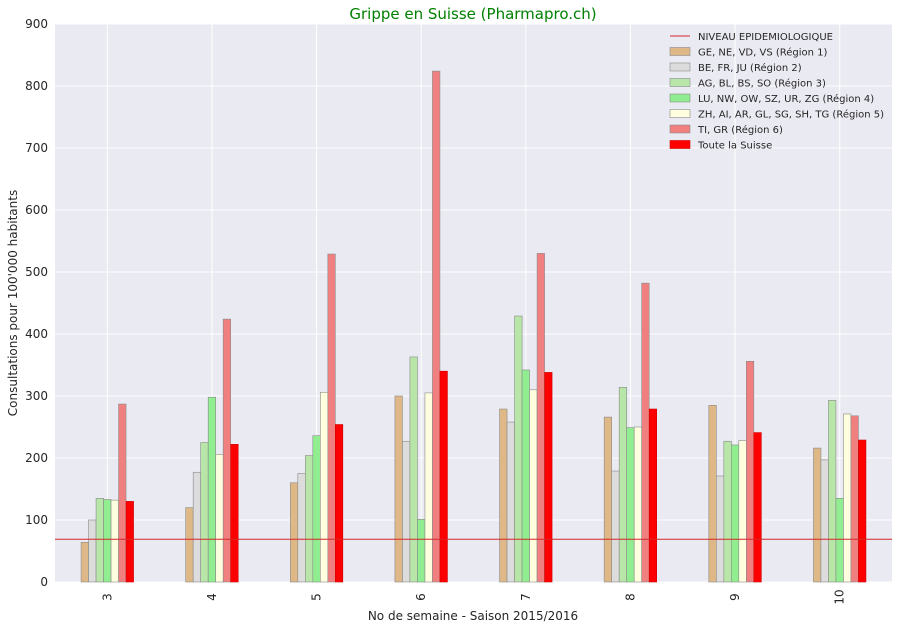  I want to click on x-axis-label: No de semaine - Saison 2015/2016, so click(473, 616).